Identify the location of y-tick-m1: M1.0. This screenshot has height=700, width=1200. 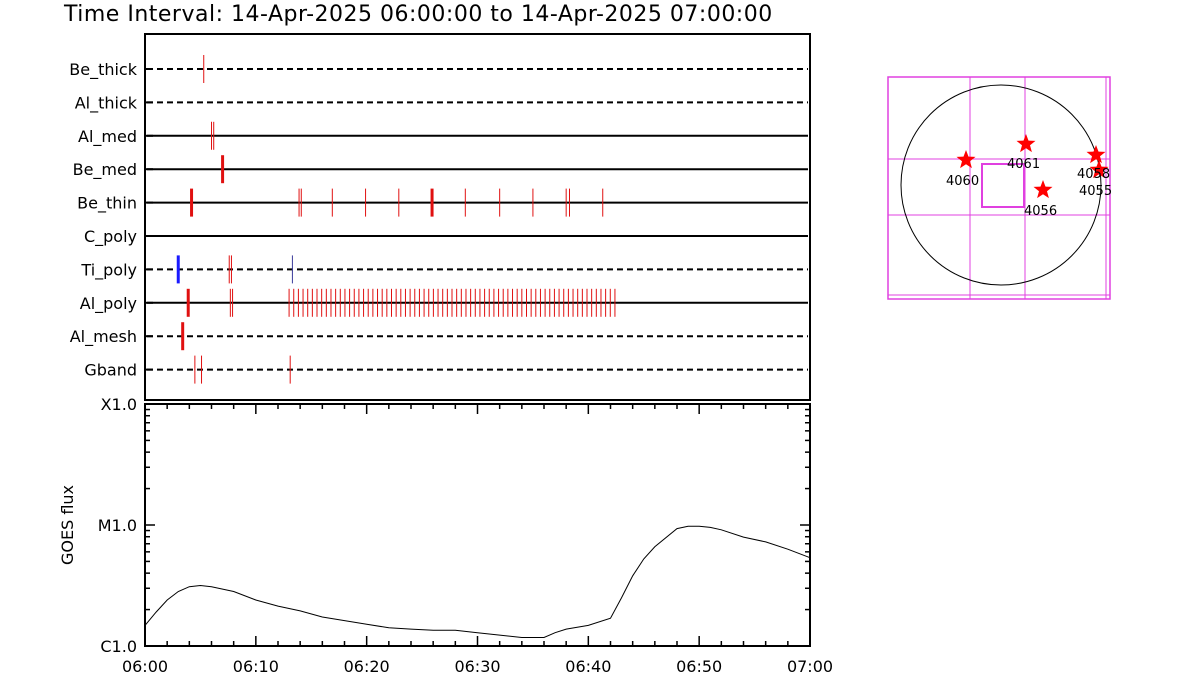
(117, 525).